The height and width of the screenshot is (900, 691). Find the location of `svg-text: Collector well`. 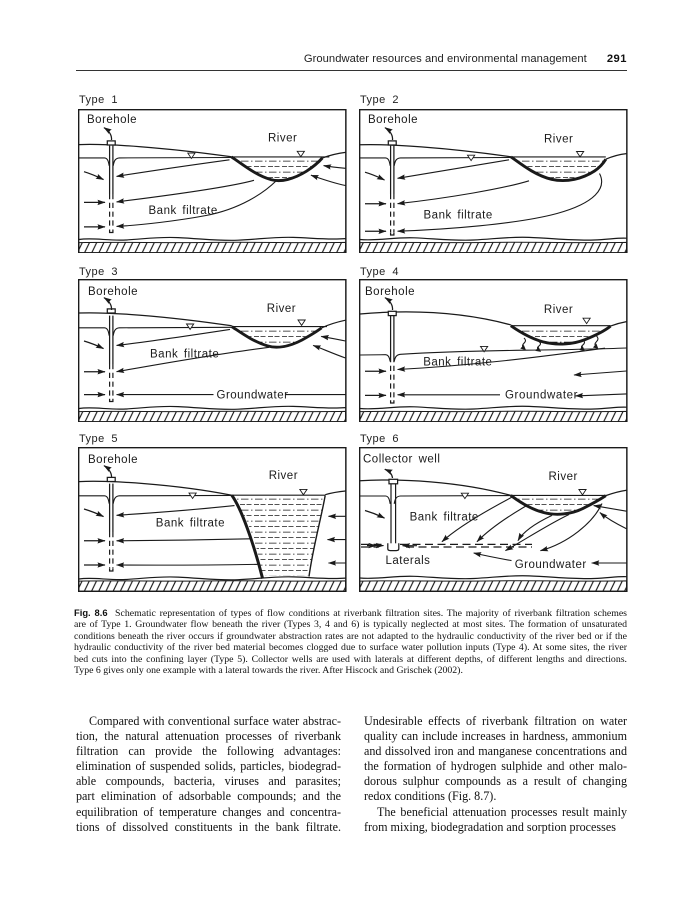

svg-text: Collector well is located at coordinates (401, 459).